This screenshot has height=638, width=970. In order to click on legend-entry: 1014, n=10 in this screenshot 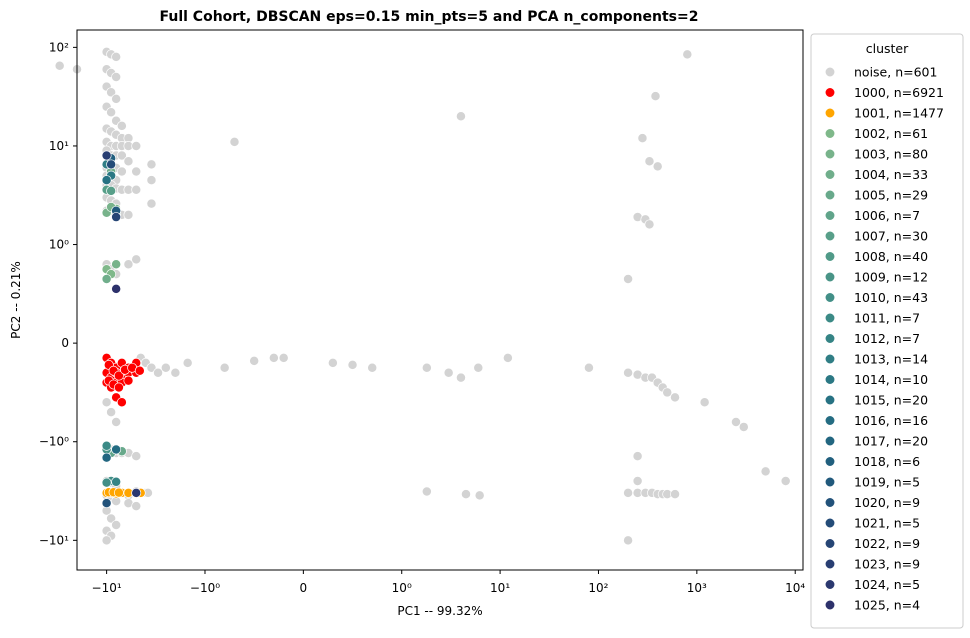, I will do `click(876, 379)`.